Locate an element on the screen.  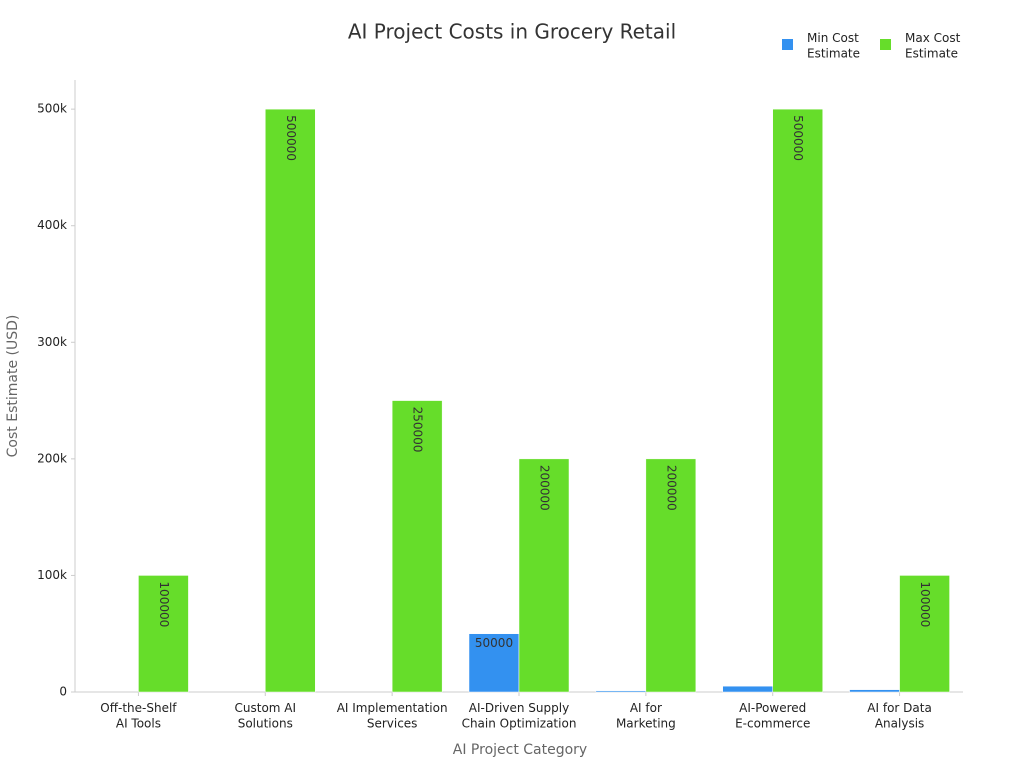
x-tick-label: AI for Data Analysis is located at coordinates (899, 716).